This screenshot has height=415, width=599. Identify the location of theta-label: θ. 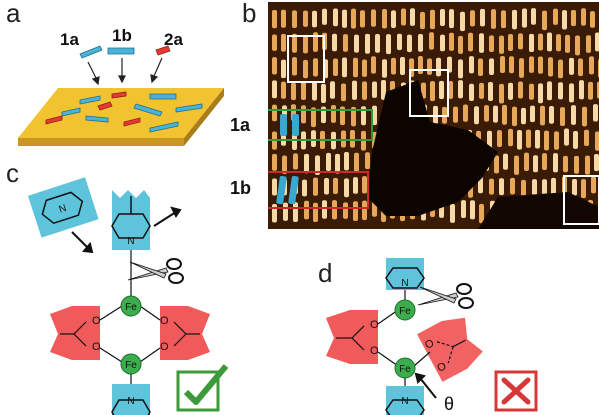
(449, 404).